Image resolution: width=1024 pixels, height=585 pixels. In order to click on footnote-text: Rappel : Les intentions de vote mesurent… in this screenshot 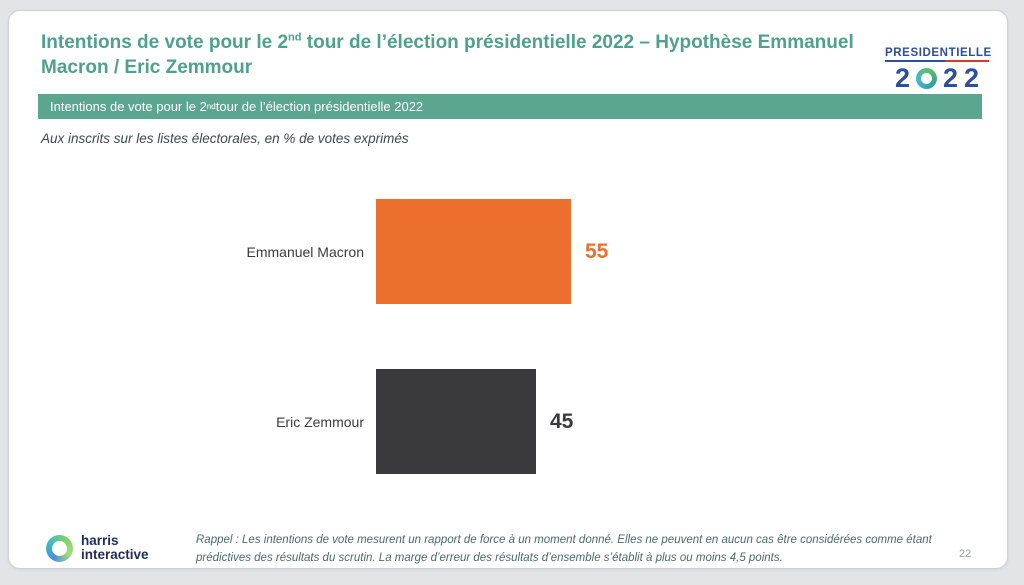, I will do `click(564, 549)`.